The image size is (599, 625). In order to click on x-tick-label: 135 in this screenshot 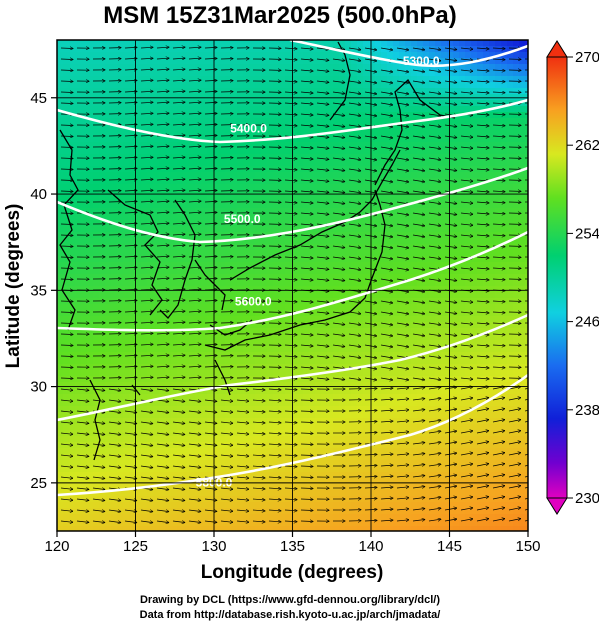, I will do `click(292, 546)`.